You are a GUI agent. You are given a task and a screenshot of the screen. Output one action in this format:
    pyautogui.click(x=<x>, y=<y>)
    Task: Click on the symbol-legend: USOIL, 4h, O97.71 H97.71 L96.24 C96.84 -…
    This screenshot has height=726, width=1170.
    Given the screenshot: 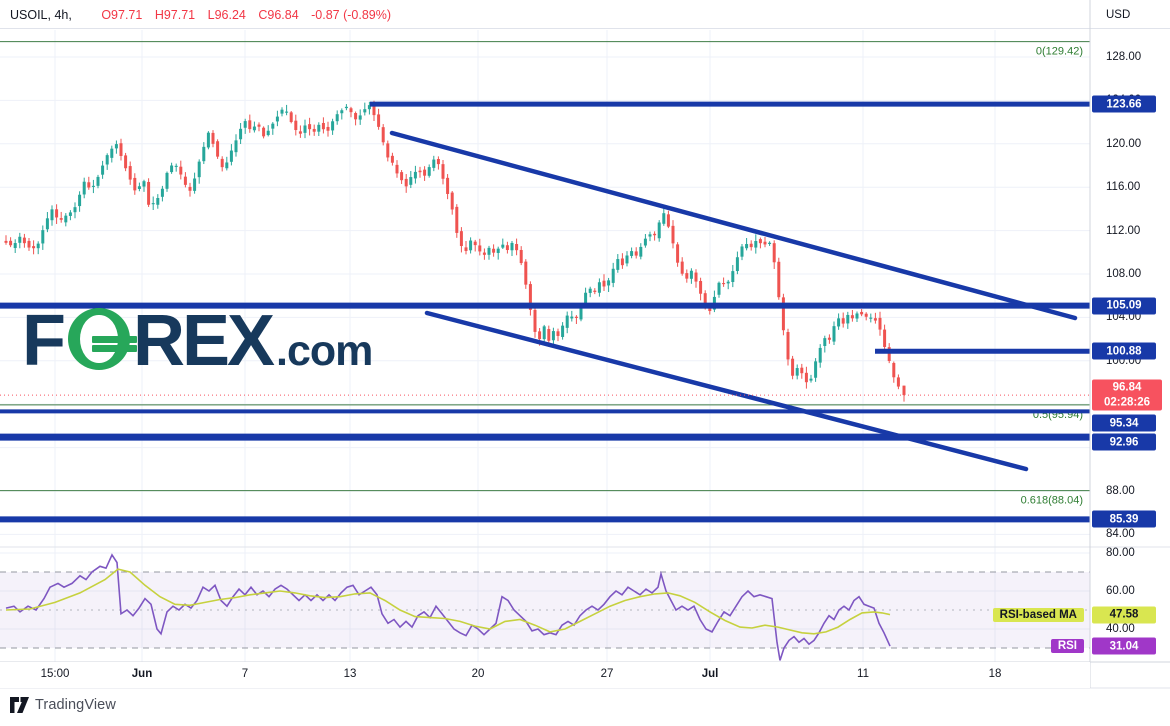 What is the action you would take?
    pyautogui.click(x=200, y=15)
    